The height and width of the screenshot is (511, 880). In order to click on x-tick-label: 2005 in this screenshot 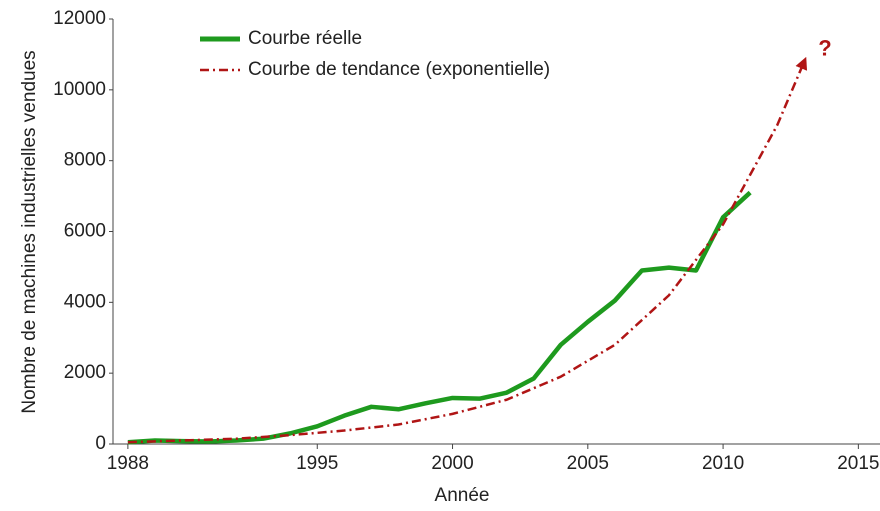, I will do `click(588, 463)`.